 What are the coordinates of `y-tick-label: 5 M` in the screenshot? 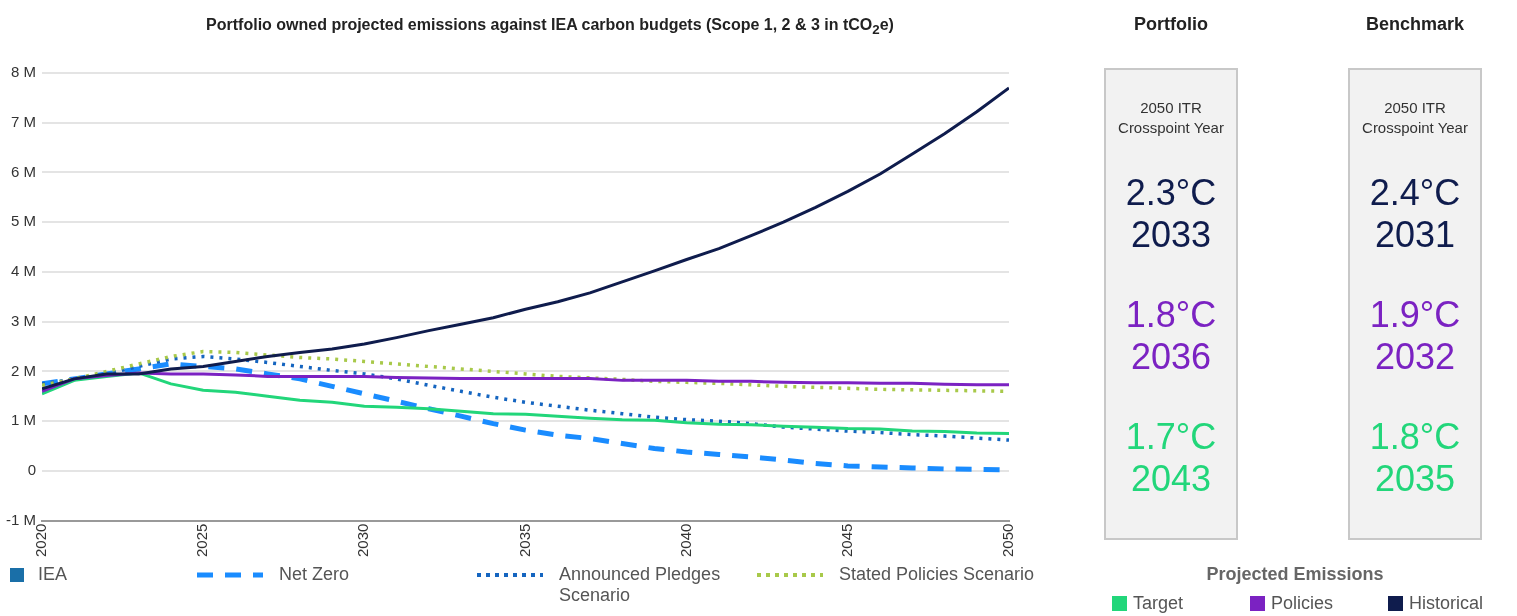 It's located at (23, 221).